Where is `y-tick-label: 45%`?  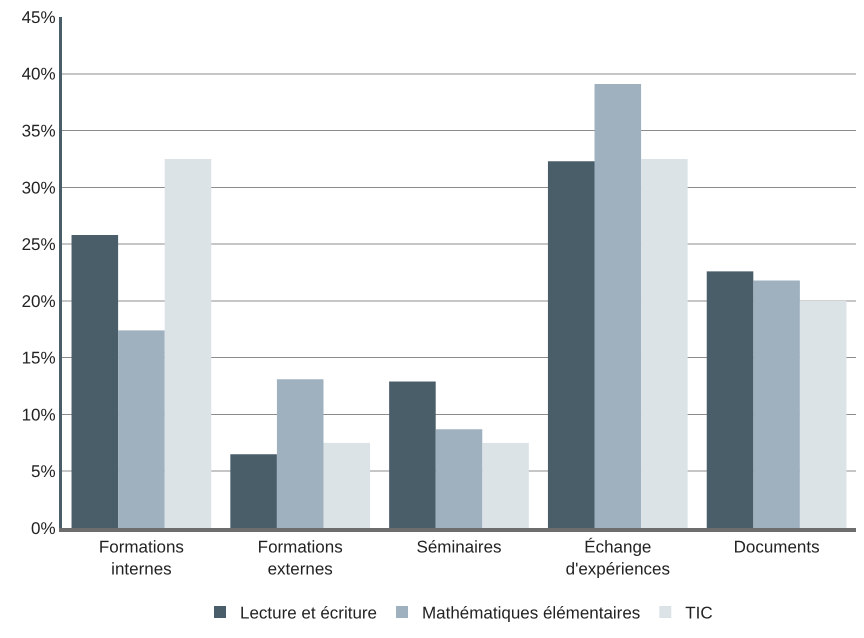 y-tick-label: 45% is located at coordinates (39, 17).